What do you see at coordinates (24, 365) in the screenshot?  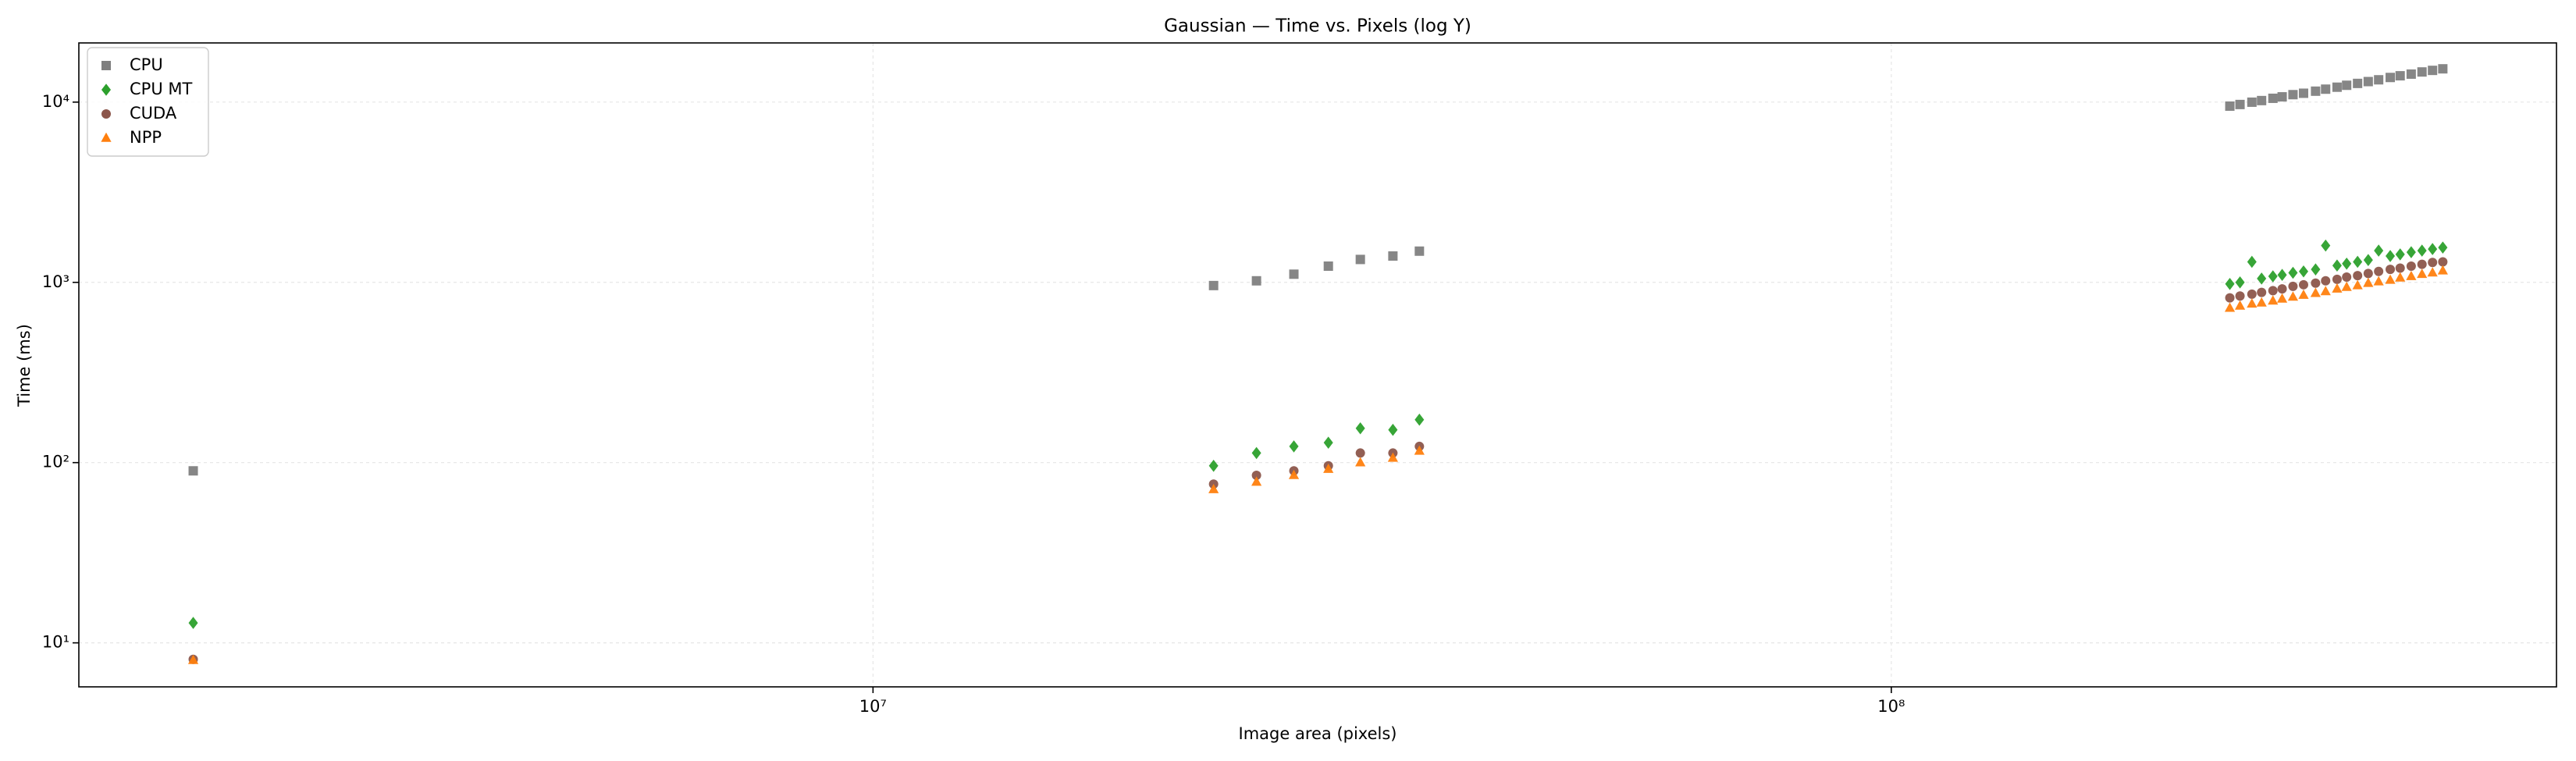 I see `y-axis-label: Time (ms)` at bounding box center [24, 365].